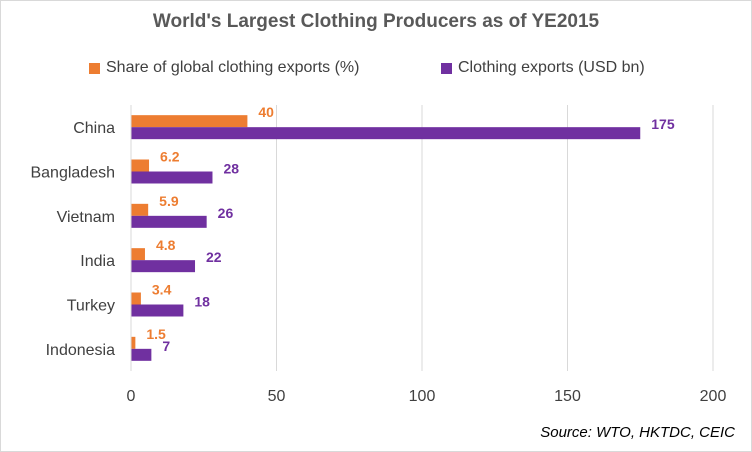 The height and width of the screenshot is (452, 752). Describe the element at coordinates (166, 346) in the screenshot. I see `exports-value-label-indonesia: 7` at that location.